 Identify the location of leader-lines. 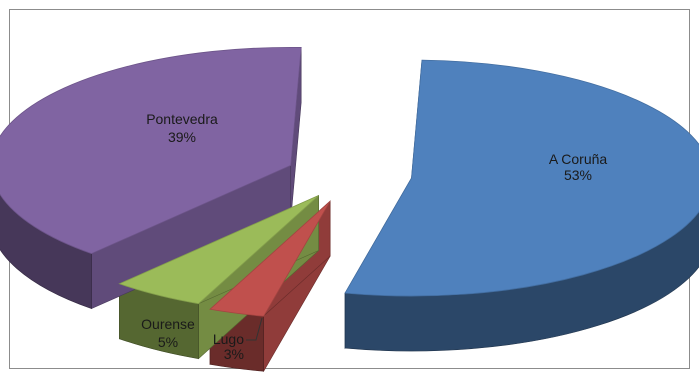
(254, 329).